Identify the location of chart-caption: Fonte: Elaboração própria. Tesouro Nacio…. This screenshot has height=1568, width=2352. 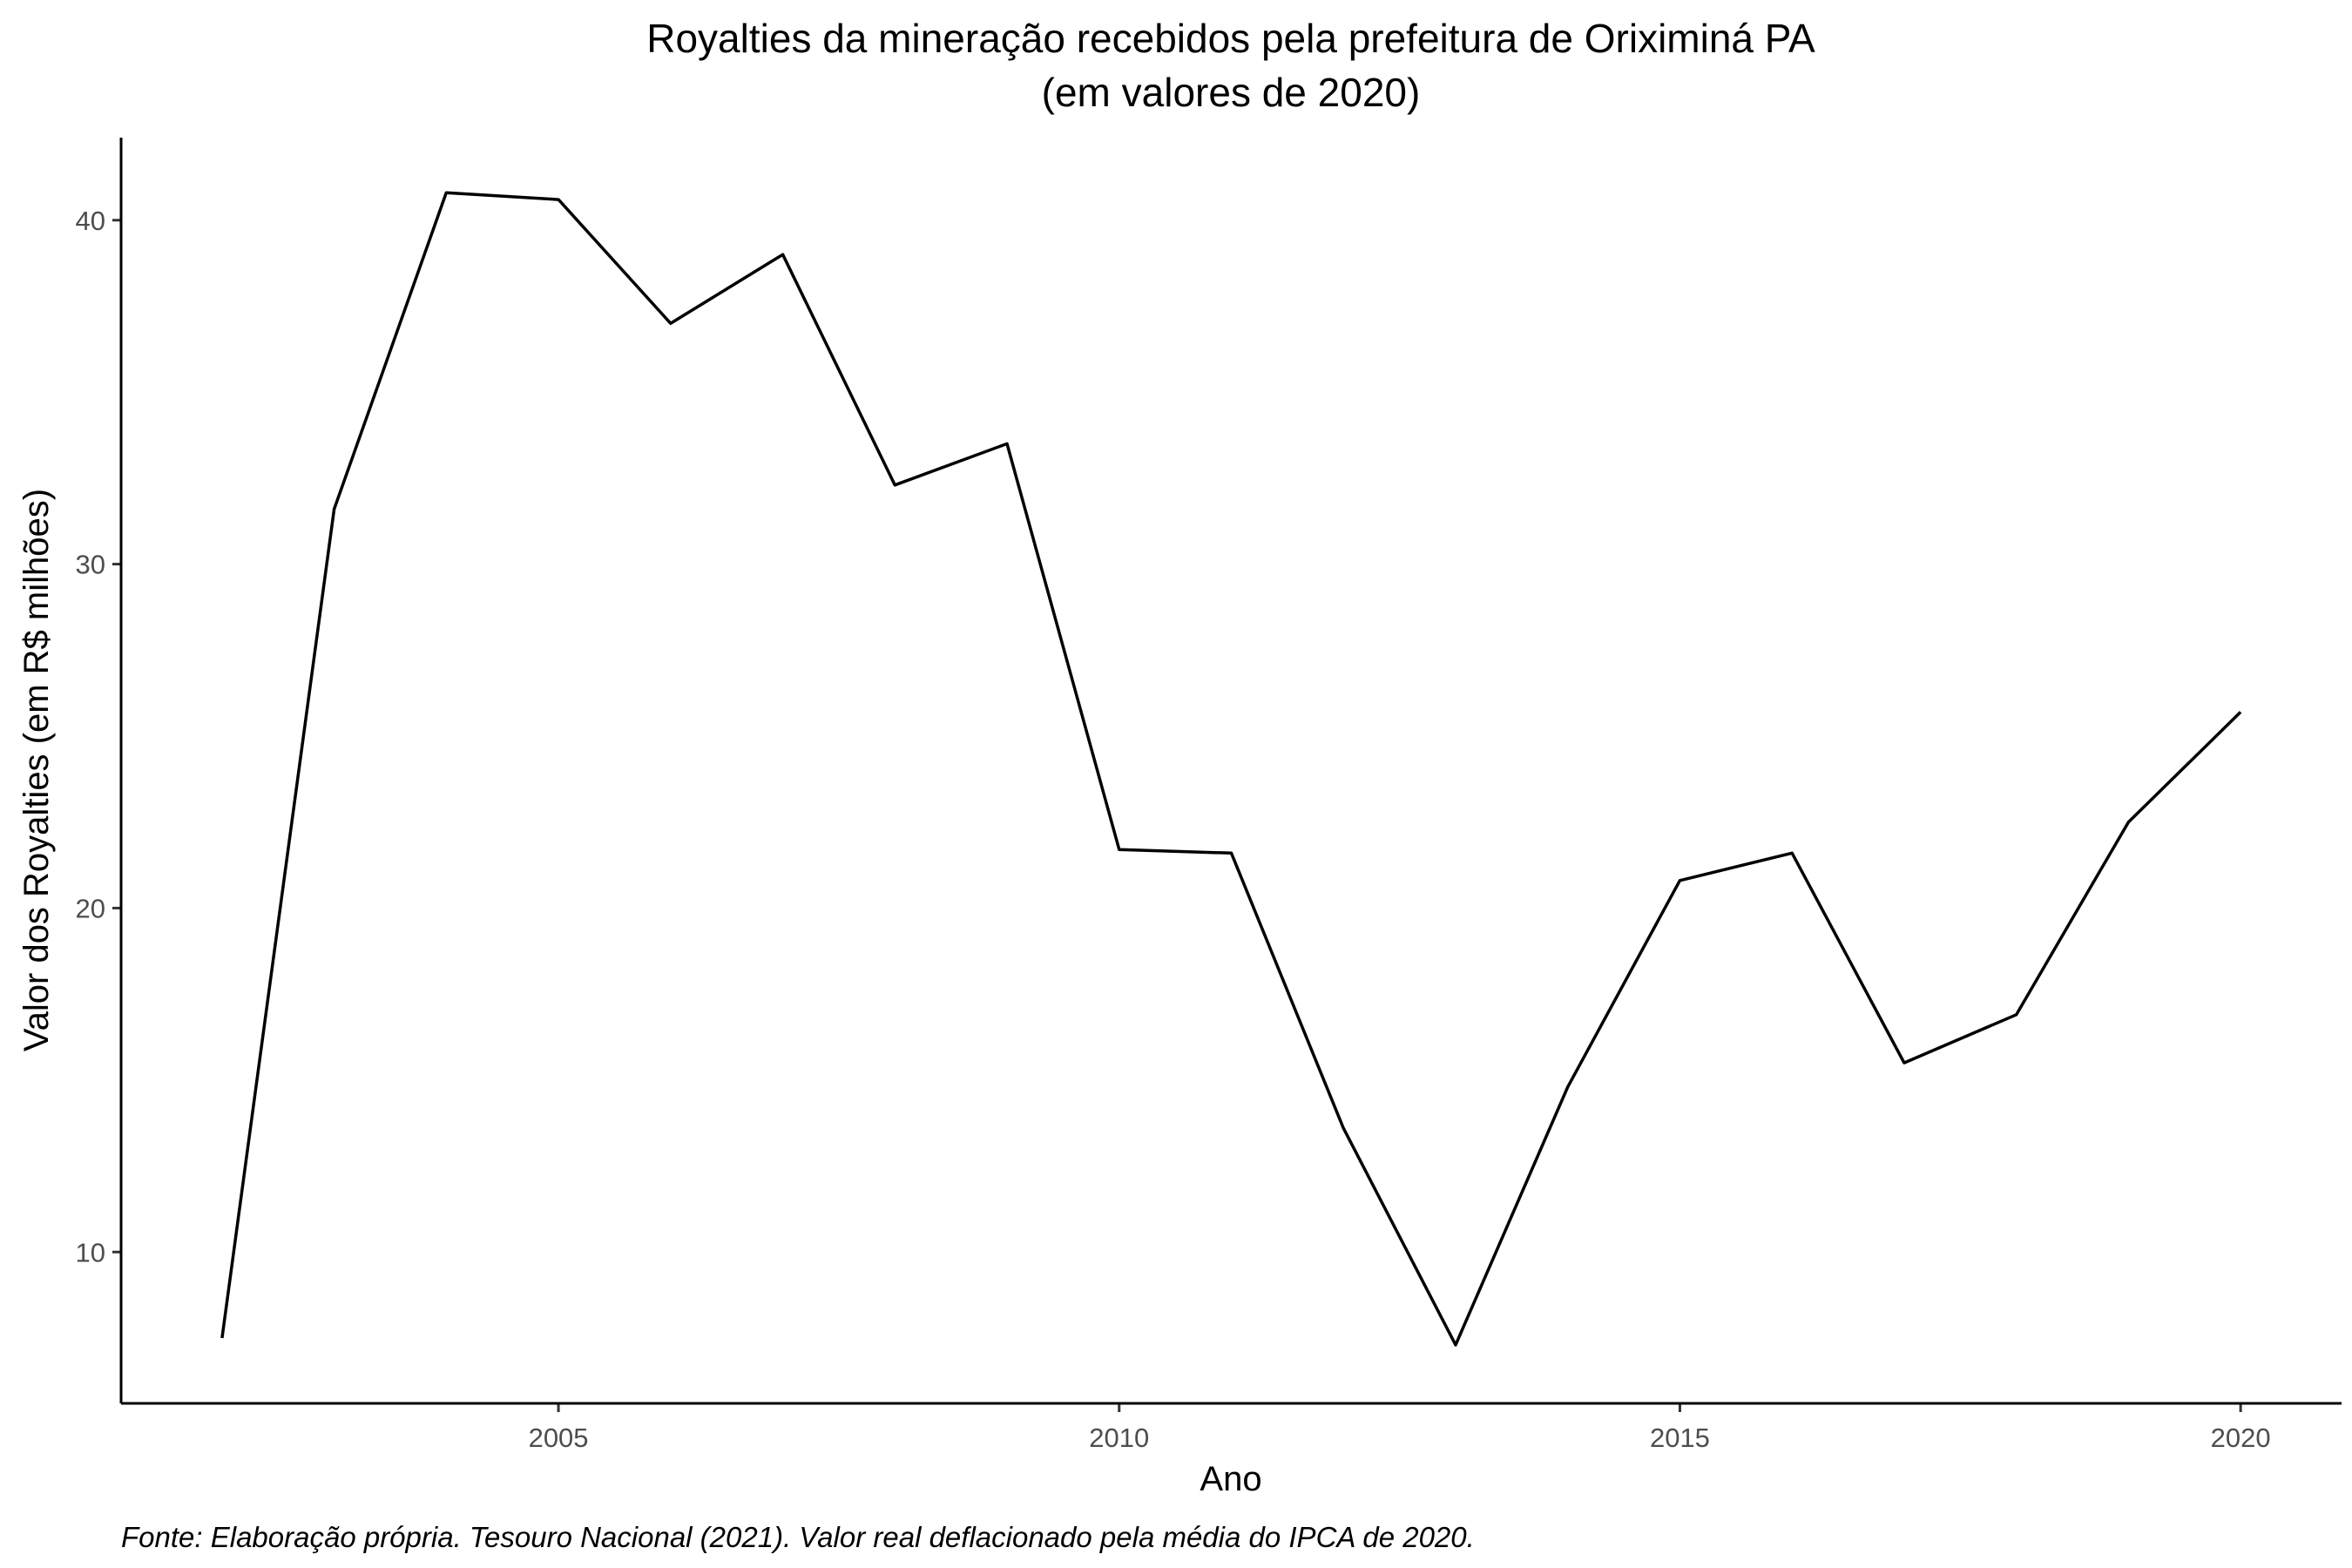
(798, 1537).